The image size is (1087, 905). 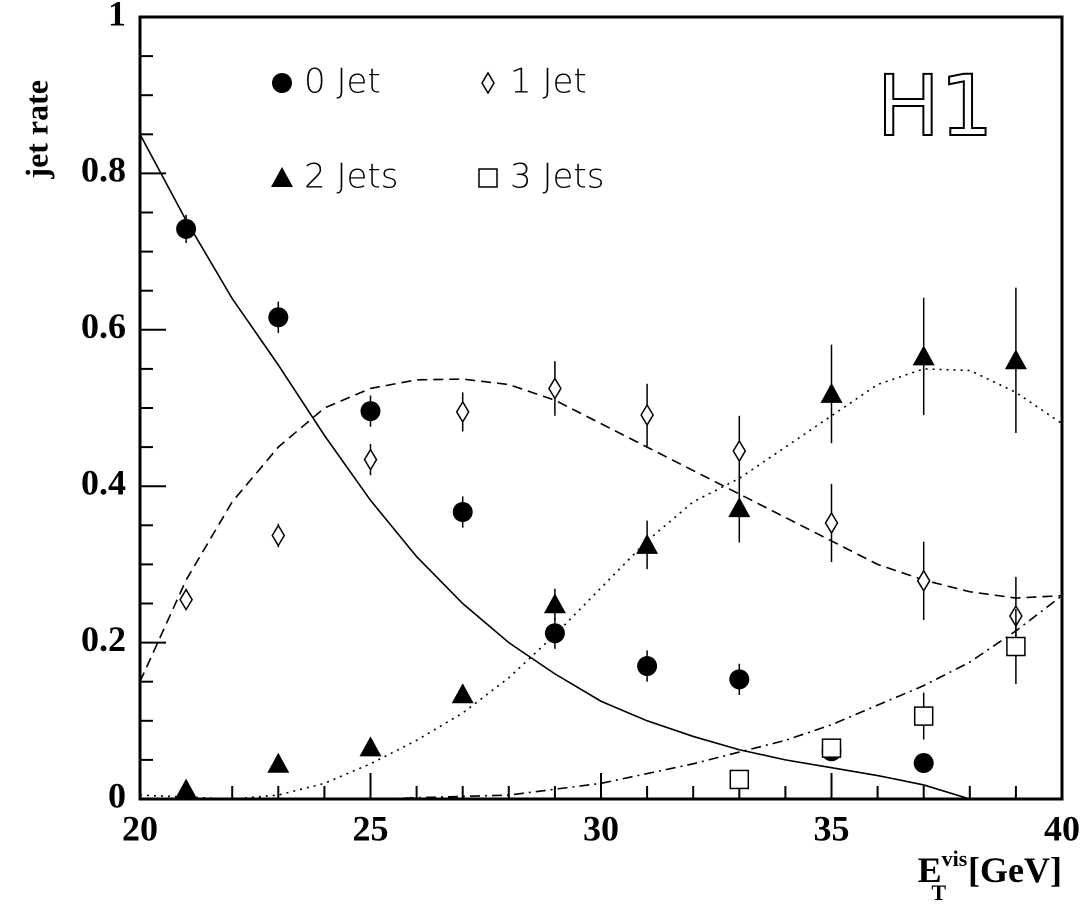 I want to click on legend-label: 0 Jet, so click(x=342, y=82).